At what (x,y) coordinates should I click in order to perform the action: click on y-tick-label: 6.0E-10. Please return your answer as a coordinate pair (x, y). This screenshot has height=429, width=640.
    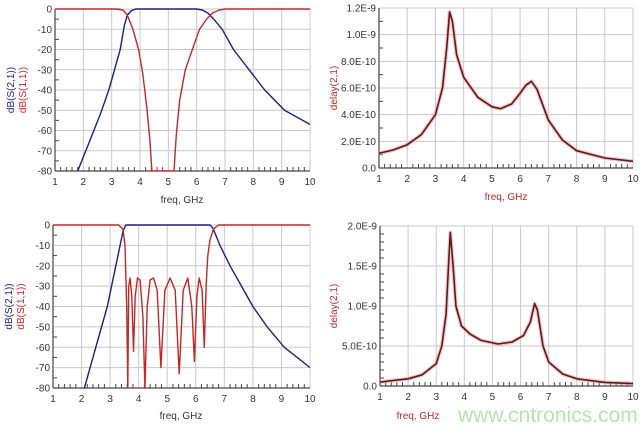
    Looking at the image, I should click on (358, 89).